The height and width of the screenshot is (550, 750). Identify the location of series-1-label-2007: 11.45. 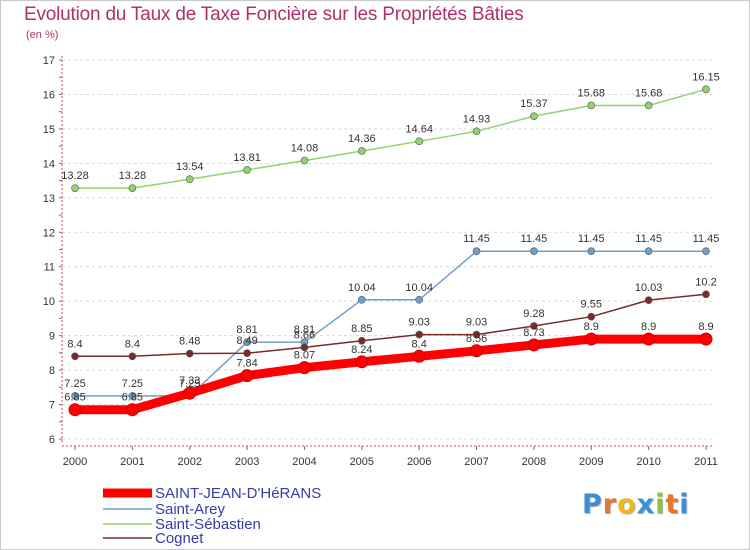
(476, 239).